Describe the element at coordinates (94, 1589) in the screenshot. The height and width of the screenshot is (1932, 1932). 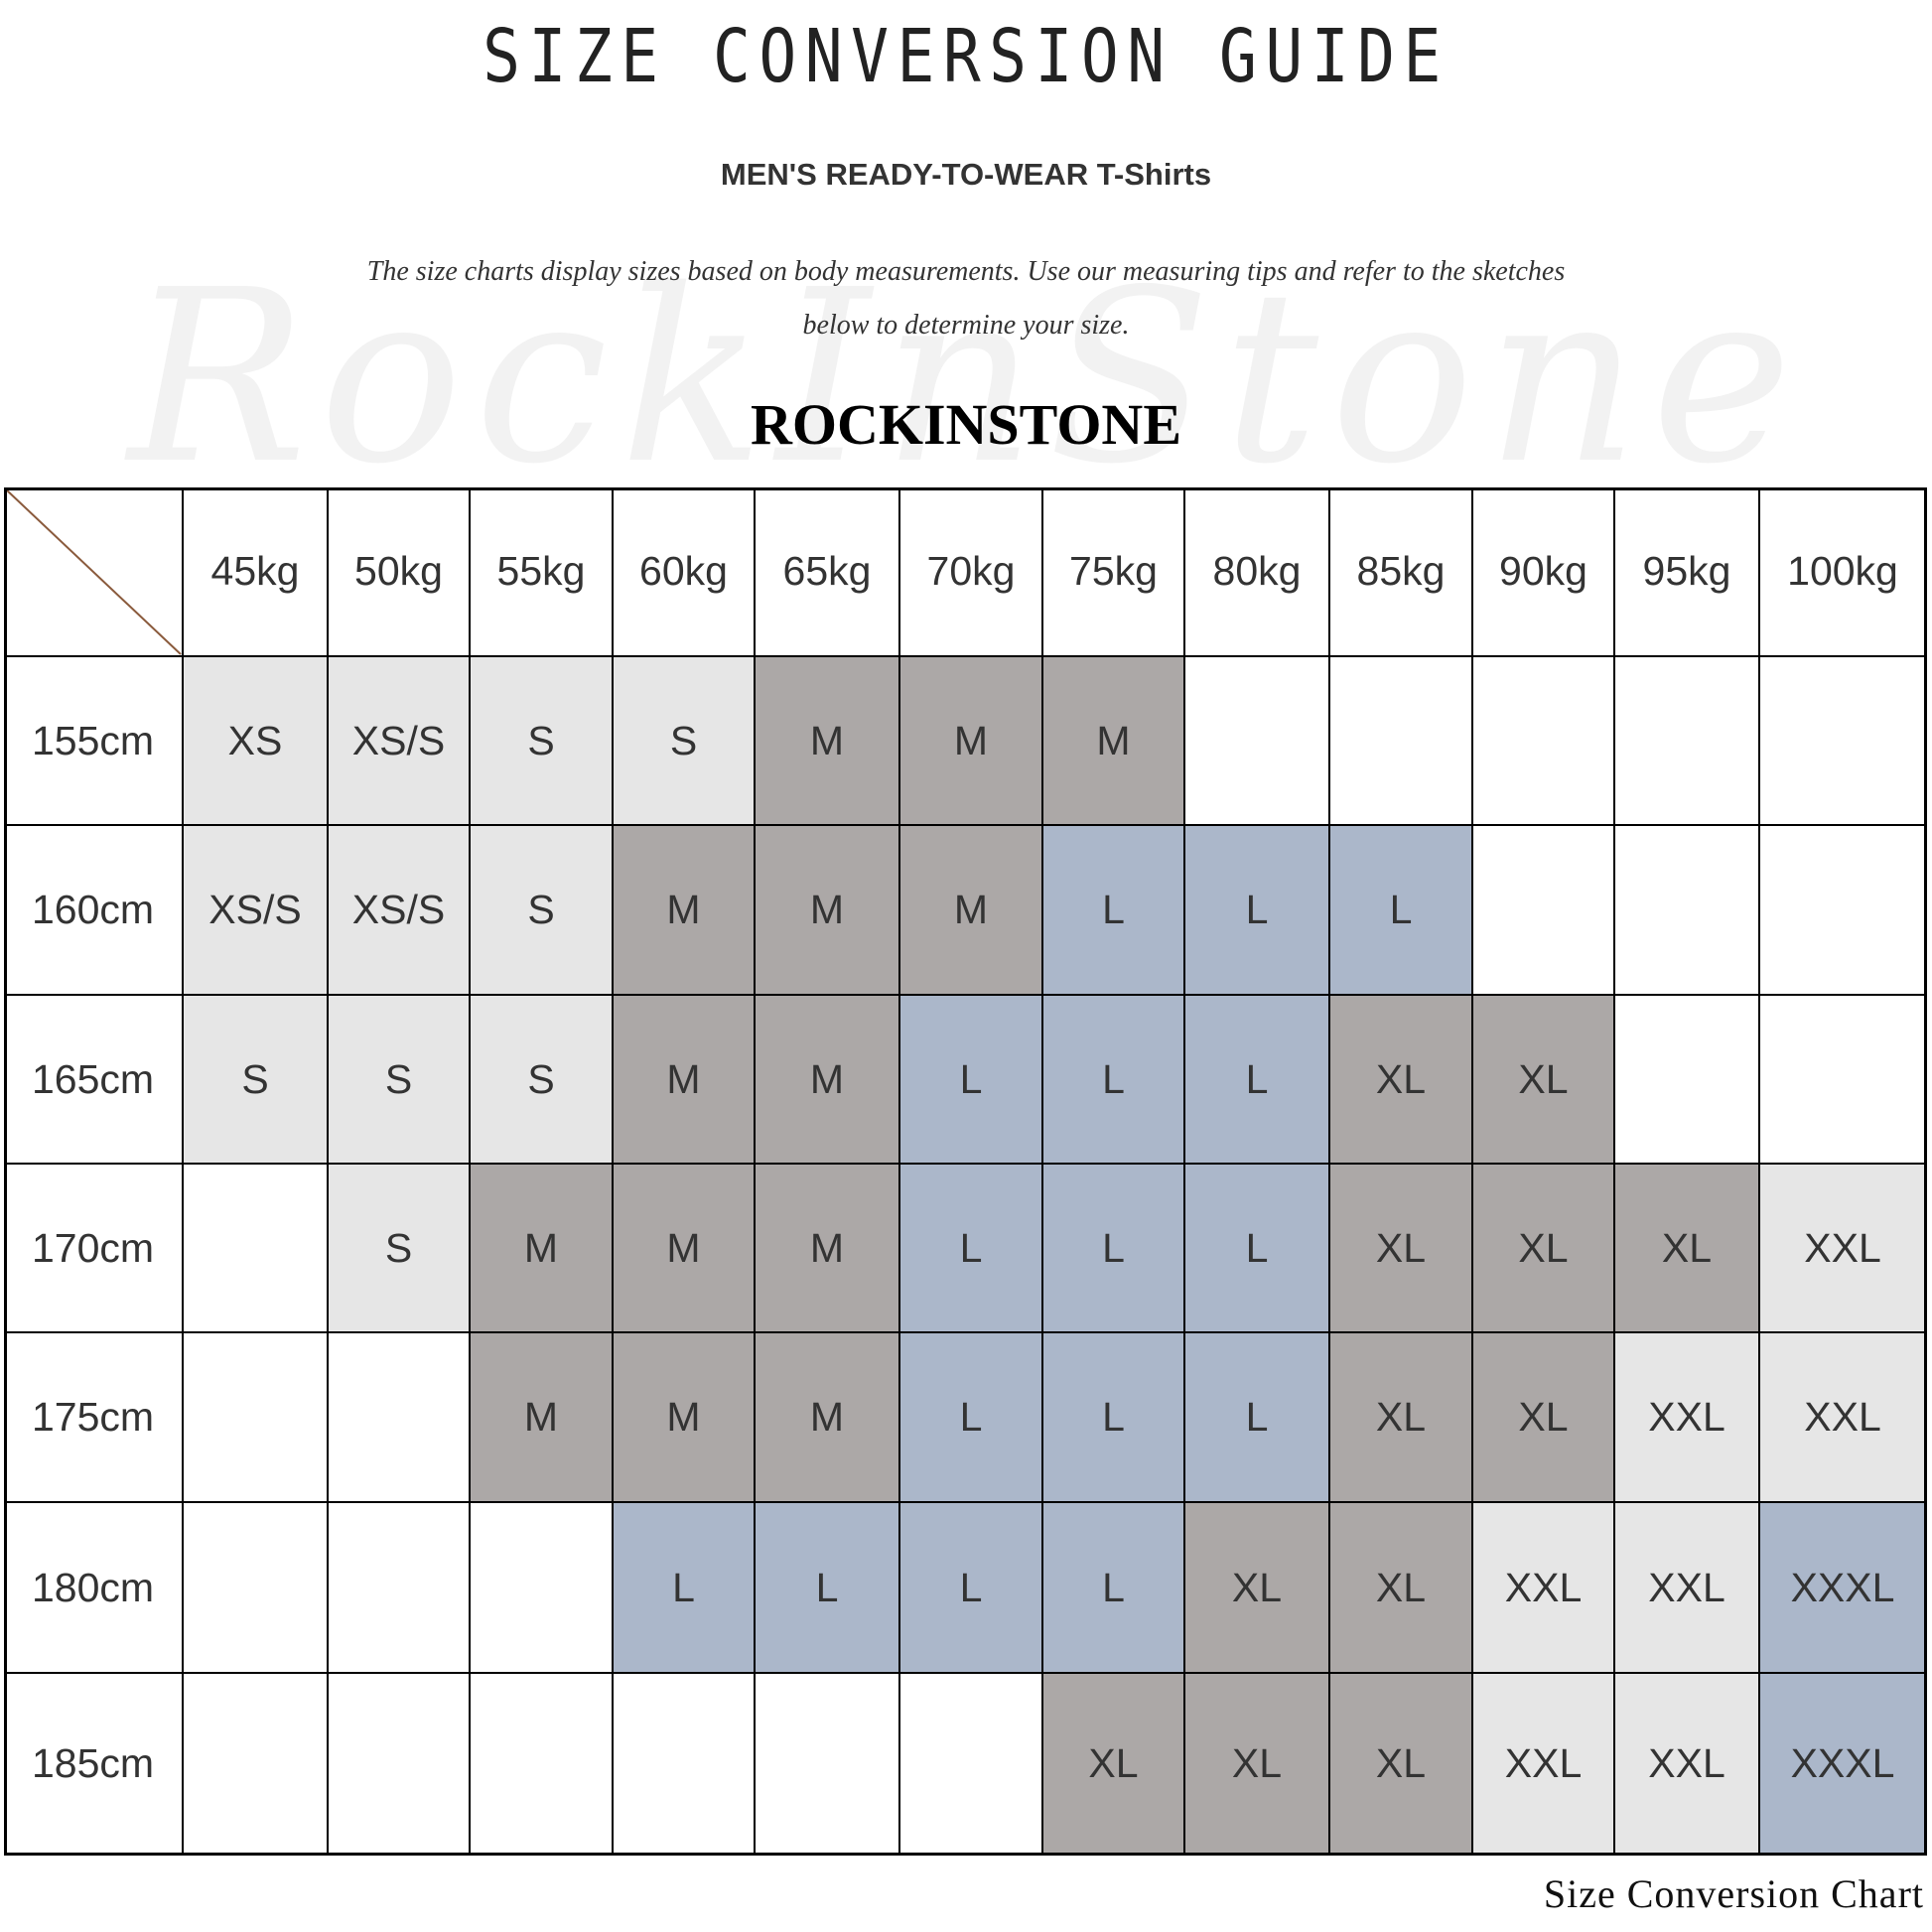
I see `row-height-label: 180cm` at that location.